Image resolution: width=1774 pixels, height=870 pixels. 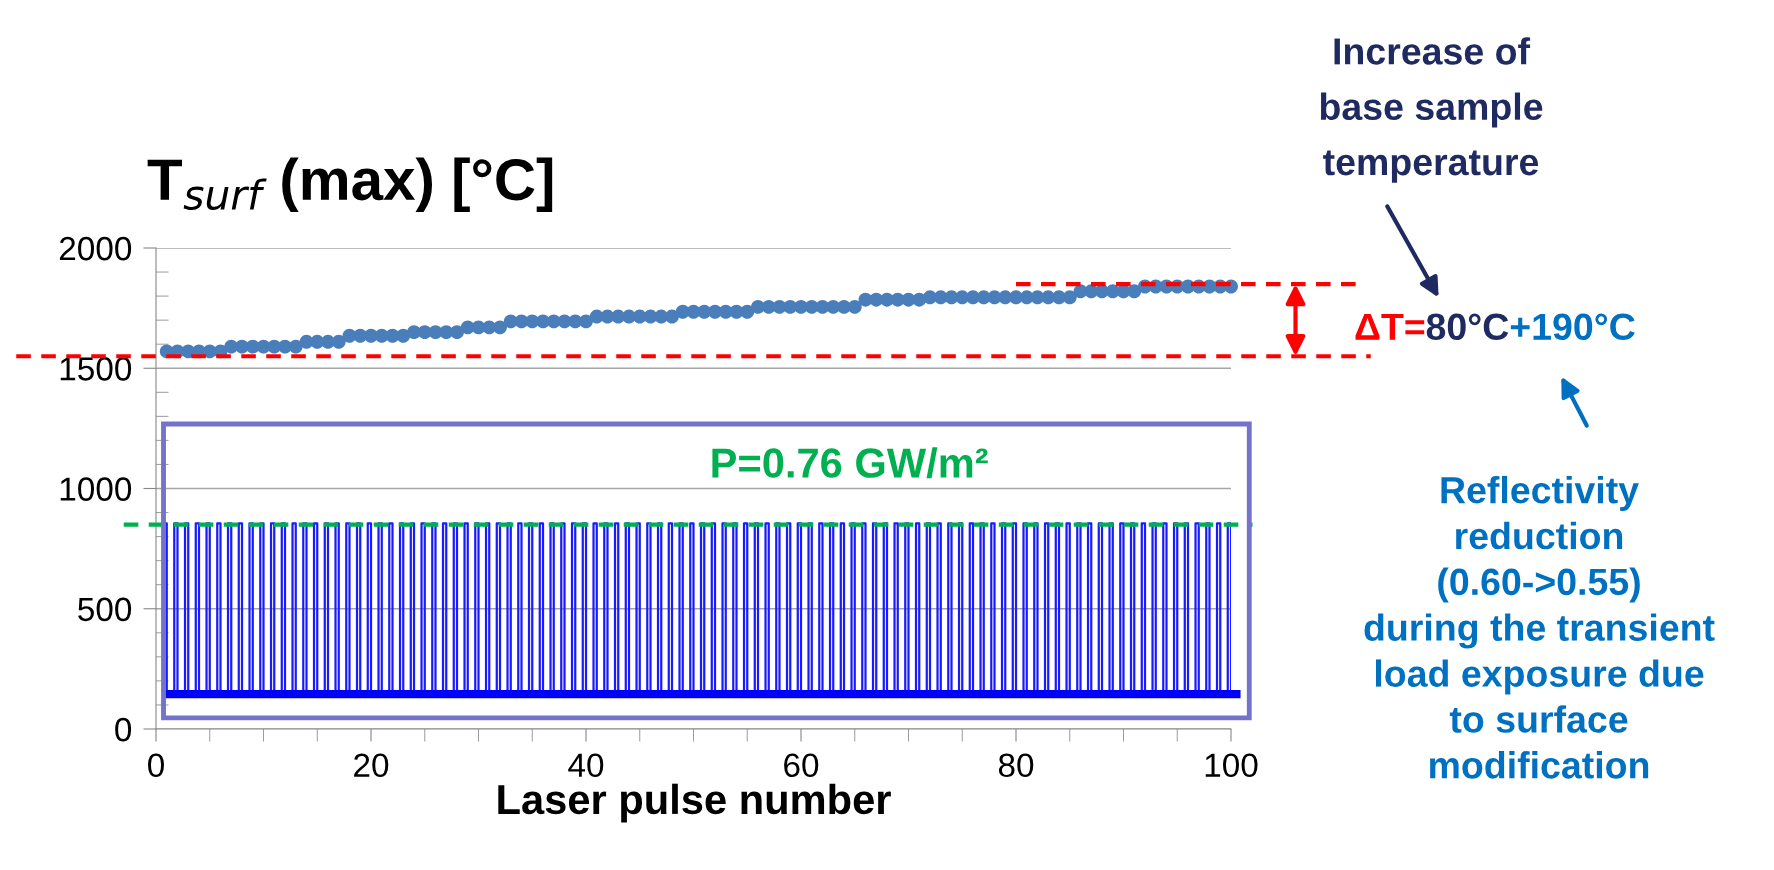 What do you see at coordinates (95, 248) in the screenshot?
I see `y-tick-label: 2000` at bounding box center [95, 248].